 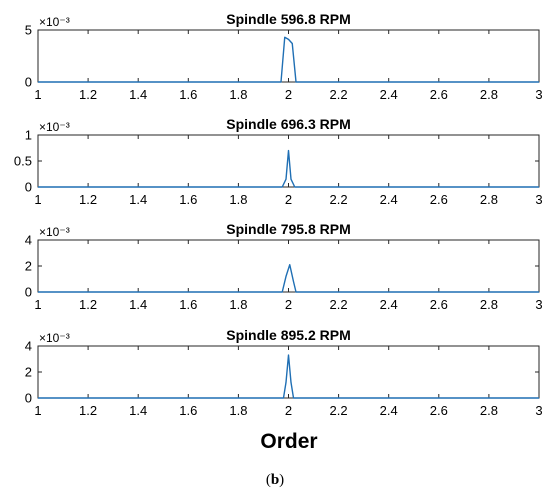 I want to click on caption-close: ), so click(x=281, y=480).